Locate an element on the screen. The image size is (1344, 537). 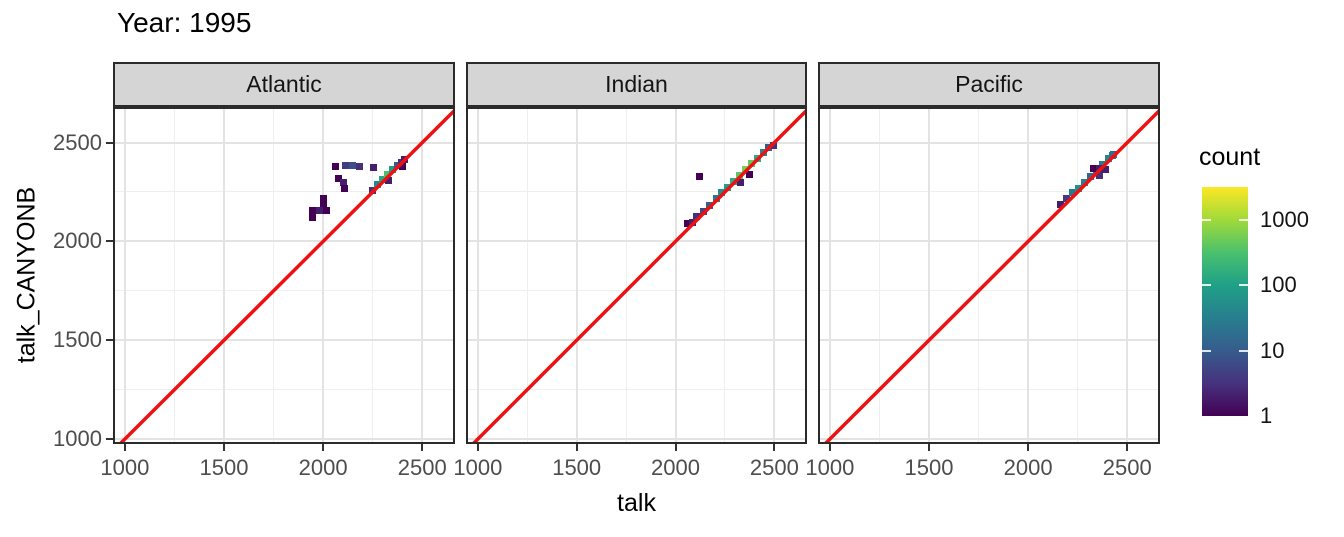
x-axis-title: talk is located at coordinates (636, 503).